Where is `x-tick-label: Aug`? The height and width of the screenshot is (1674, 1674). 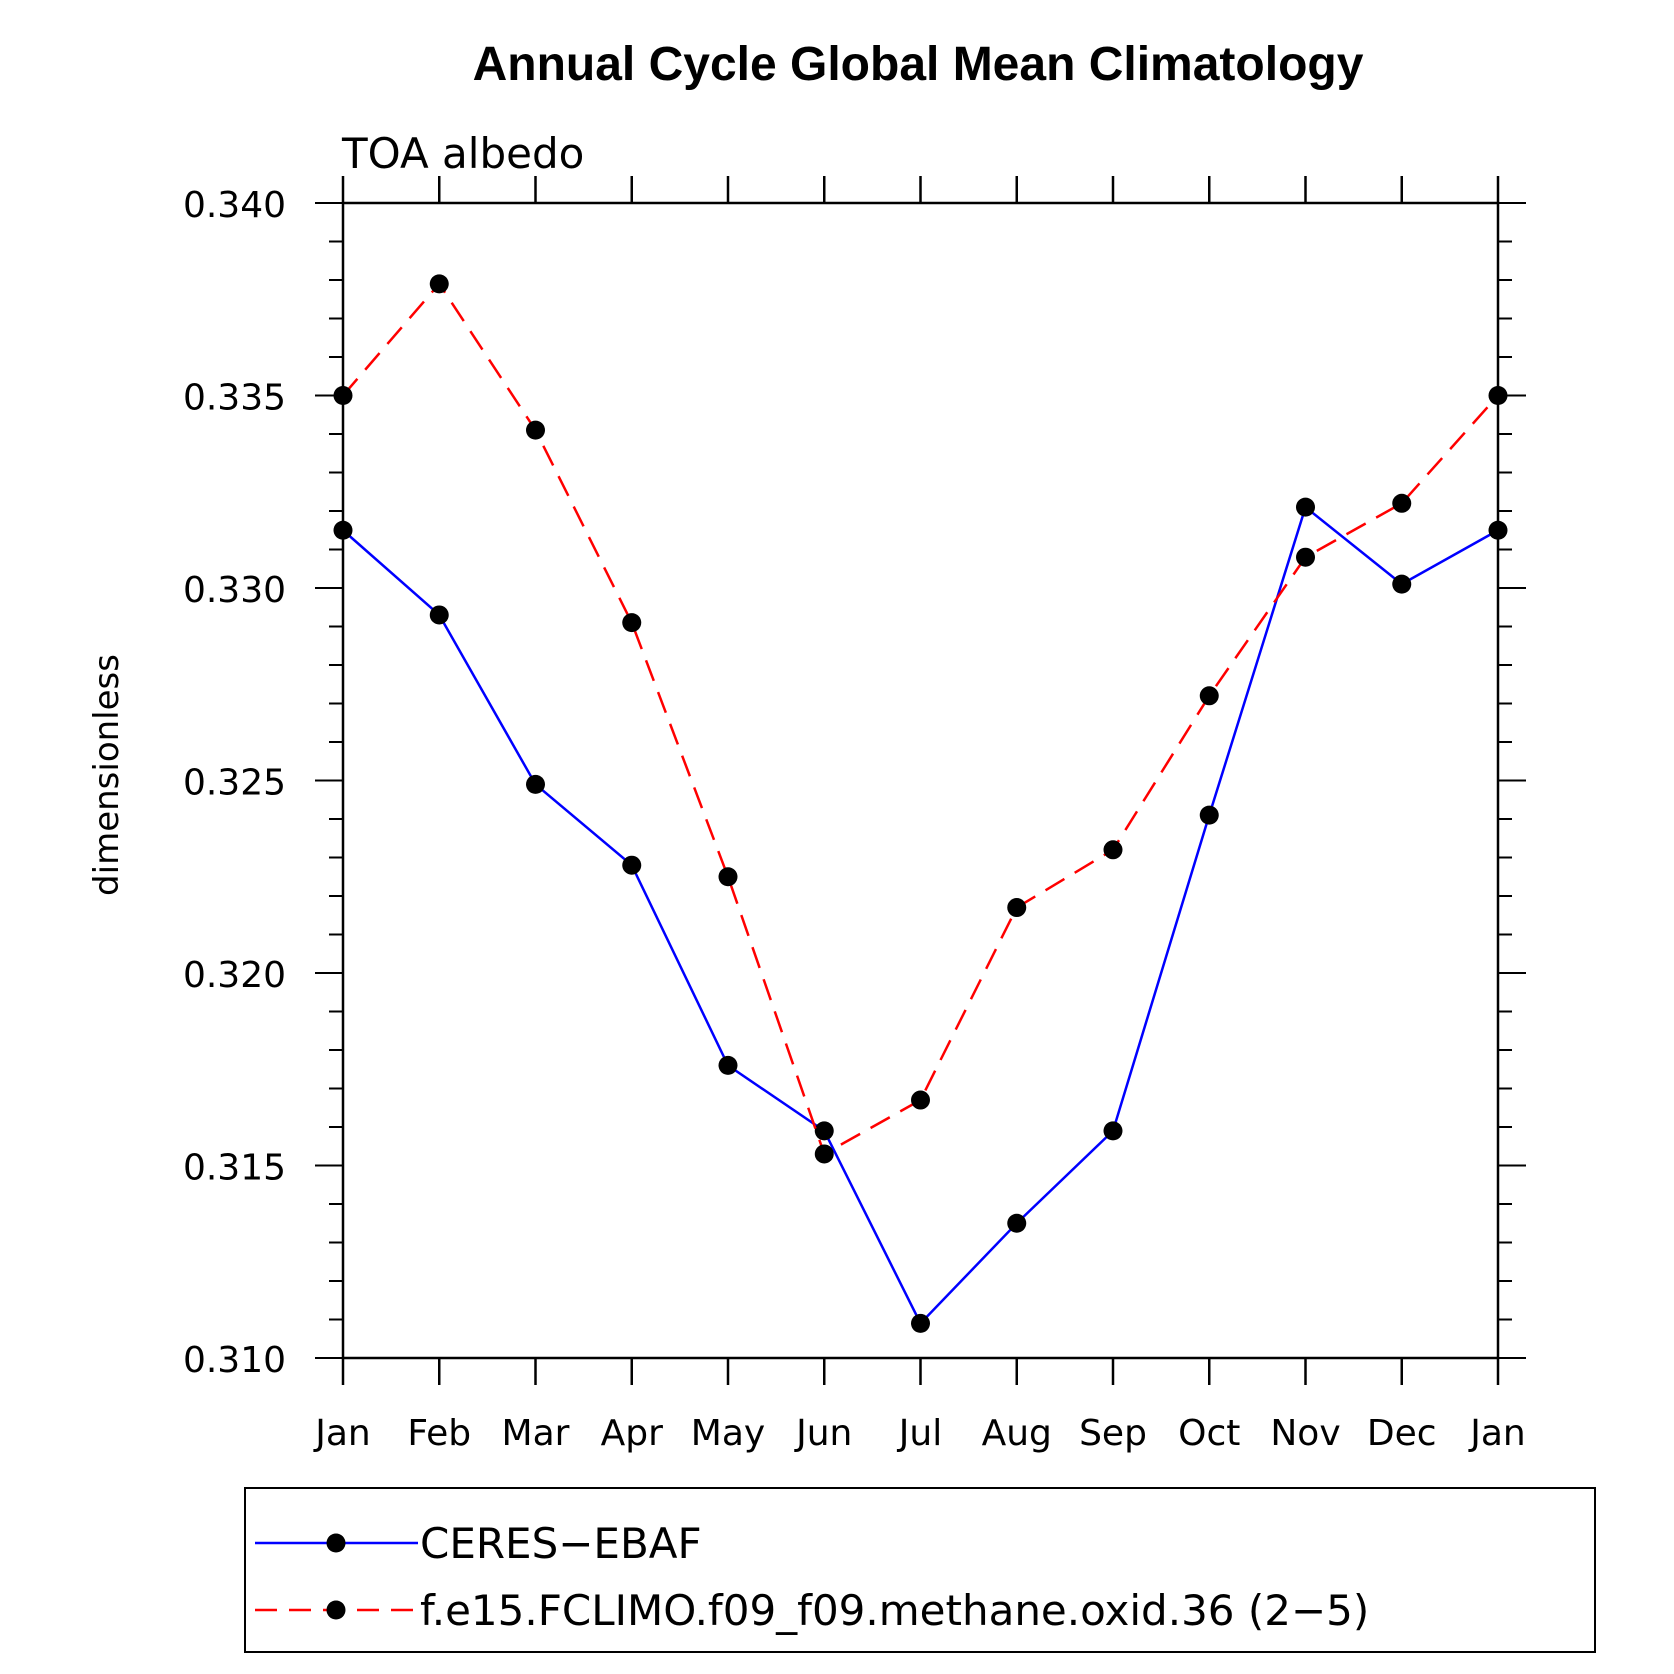 x-tick-label: Aug is located at coordinates (1017, 1433).